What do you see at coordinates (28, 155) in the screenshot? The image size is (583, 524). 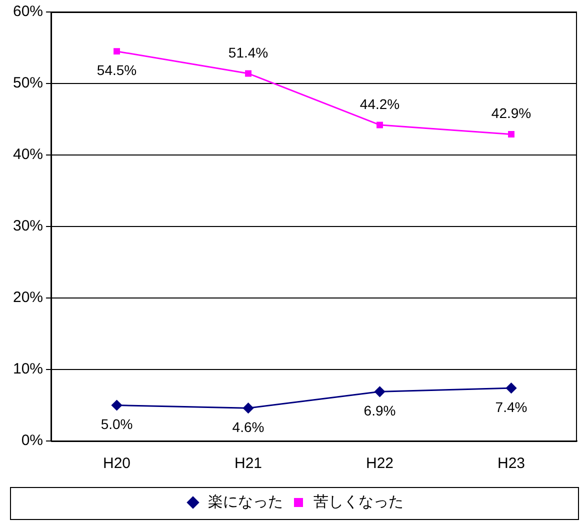 I see `y-tick-label: 40%` at bounding box center [28, 155].